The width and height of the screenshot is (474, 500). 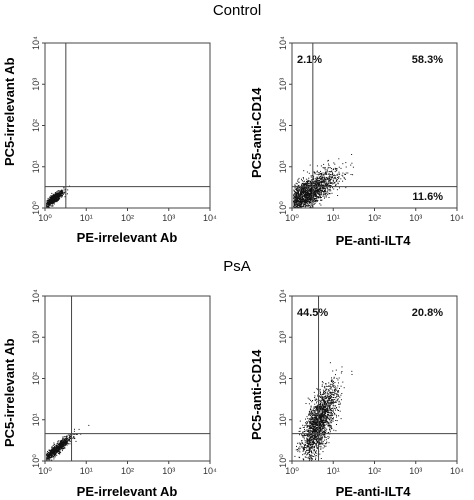 What do you see at coordinates (312, 313) in the screenshot?
I see `quadrant-label-upper-left: 44.5%` at bounding box center [312, 313].